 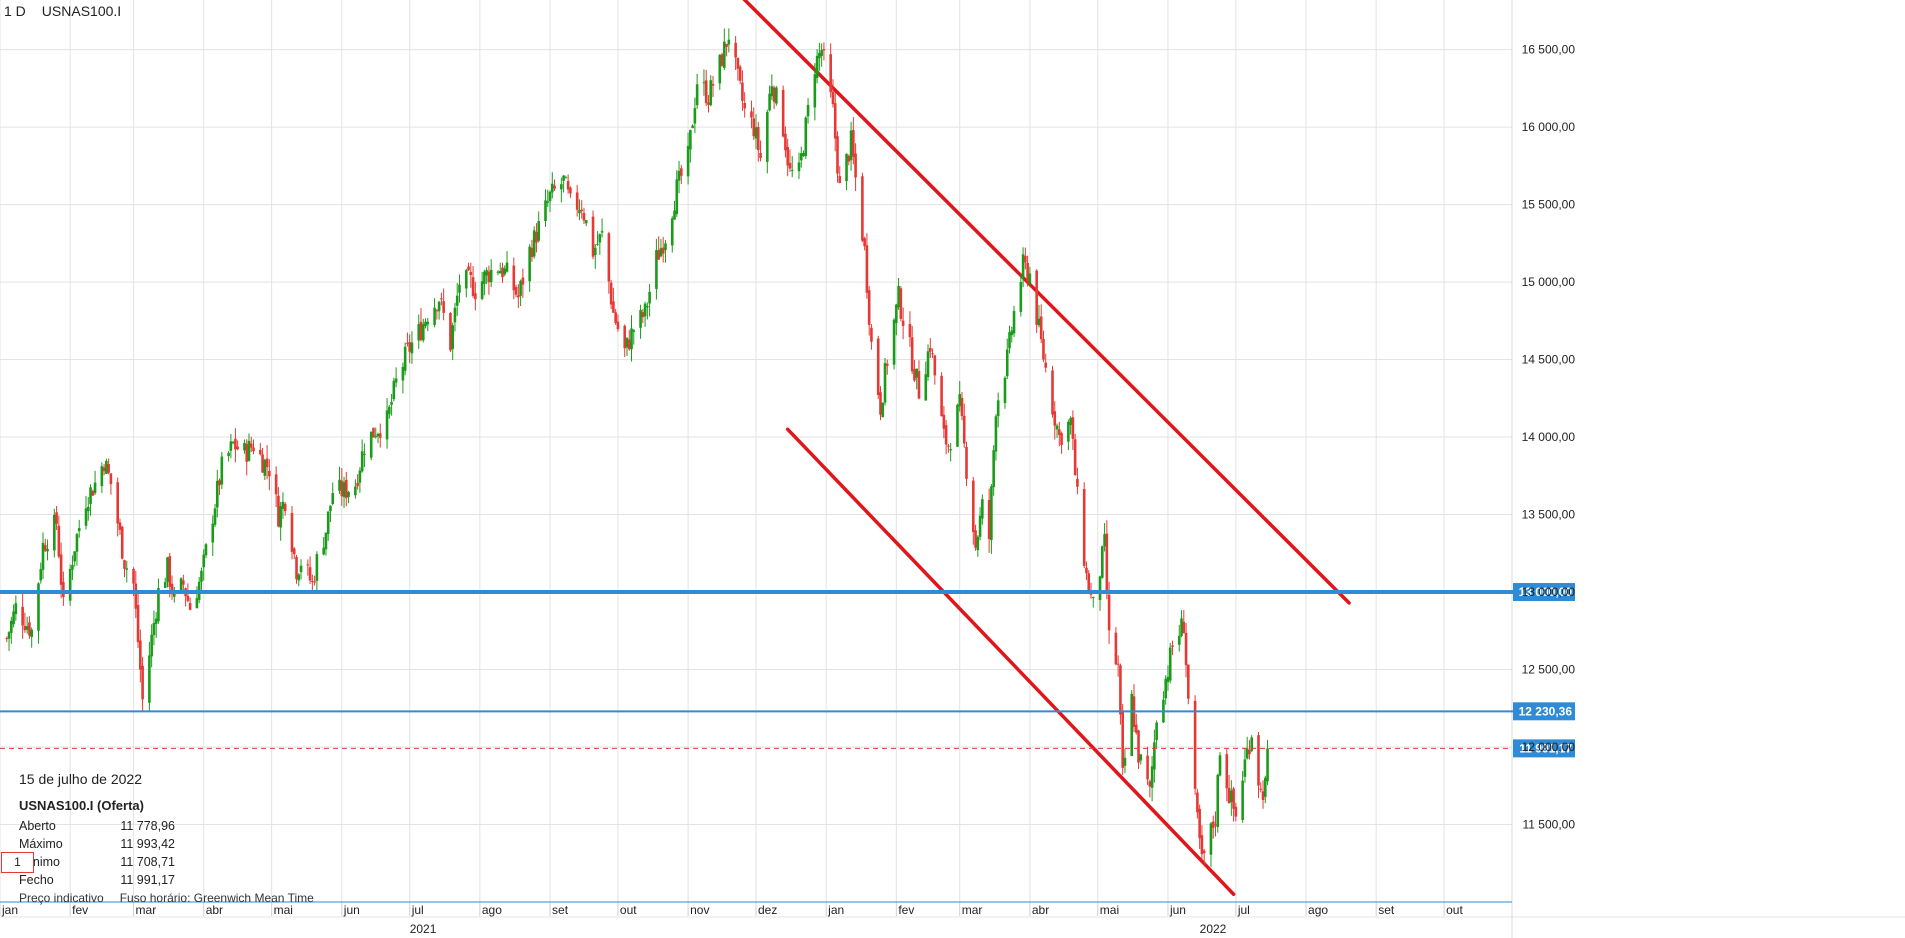 What do you see at coordinates (423, 929) in the screenshot?
I see `year-label: 2021` at bounding box center [423, 929].